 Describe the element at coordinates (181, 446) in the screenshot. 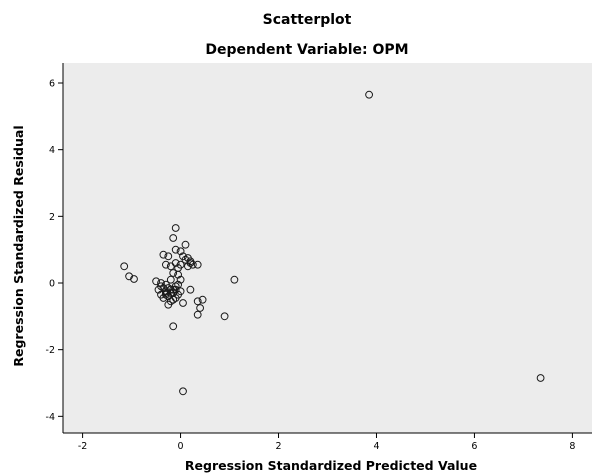

I see `x-tick-label: 0` at that location.